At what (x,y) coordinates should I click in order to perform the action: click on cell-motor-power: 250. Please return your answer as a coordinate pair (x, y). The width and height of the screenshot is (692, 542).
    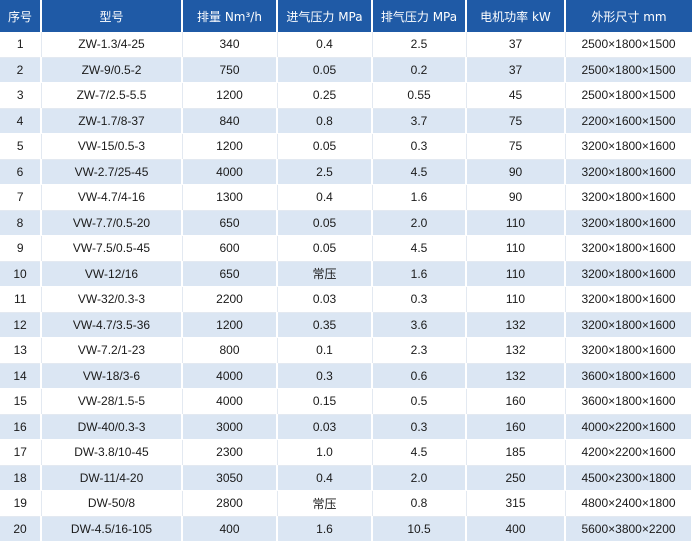
    Looking at the image, I should click on (516, 478).